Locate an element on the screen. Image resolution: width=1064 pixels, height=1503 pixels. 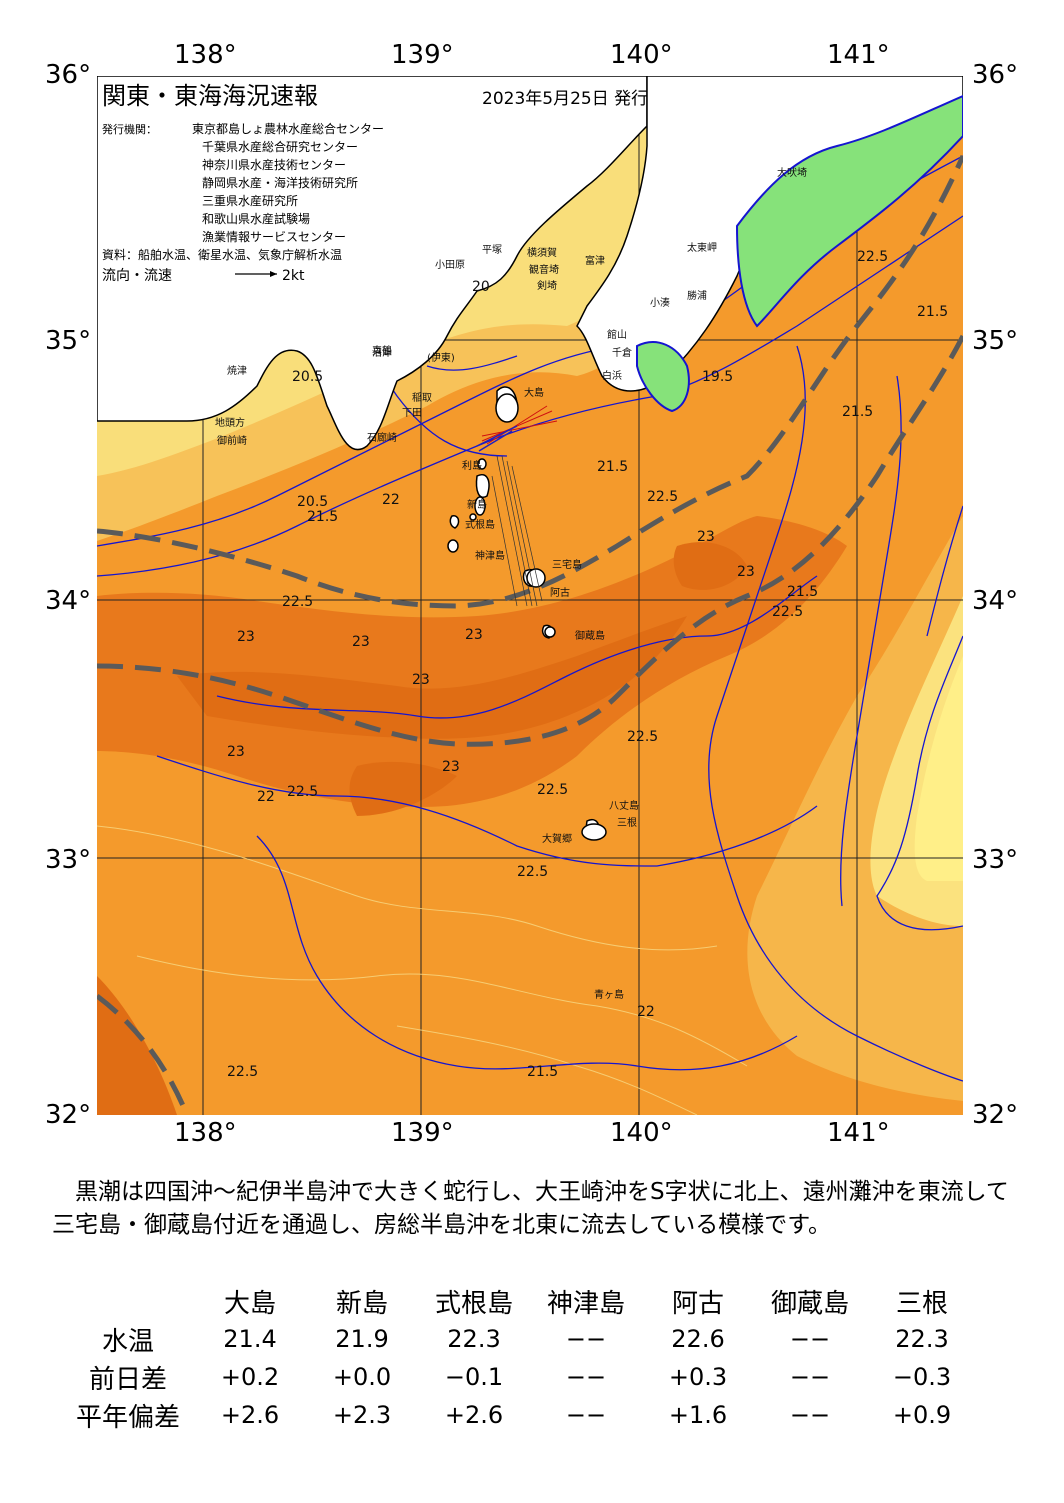
lat-label-right-34: 34° is located at coordinates (995, 601).